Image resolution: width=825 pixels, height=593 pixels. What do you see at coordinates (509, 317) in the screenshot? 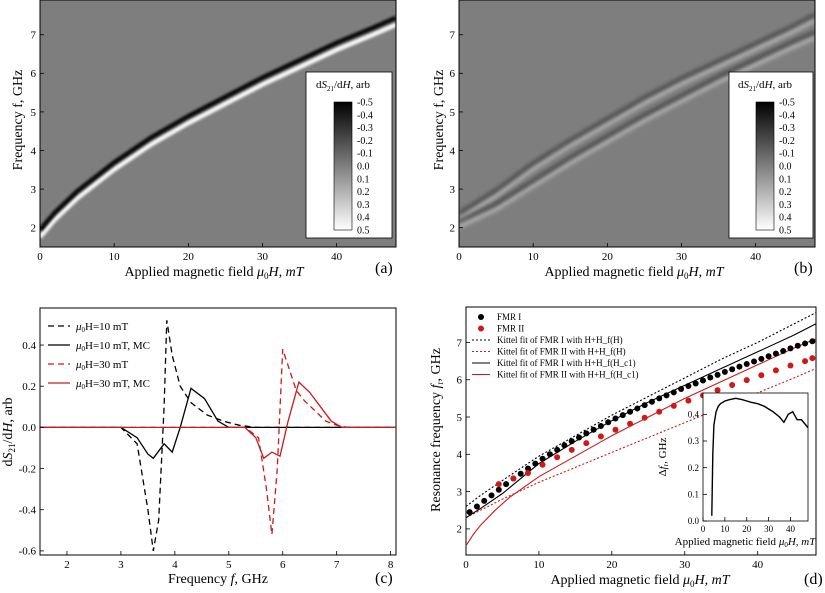
I see `legend-label: FMR I` at bounding box center [509, 317].